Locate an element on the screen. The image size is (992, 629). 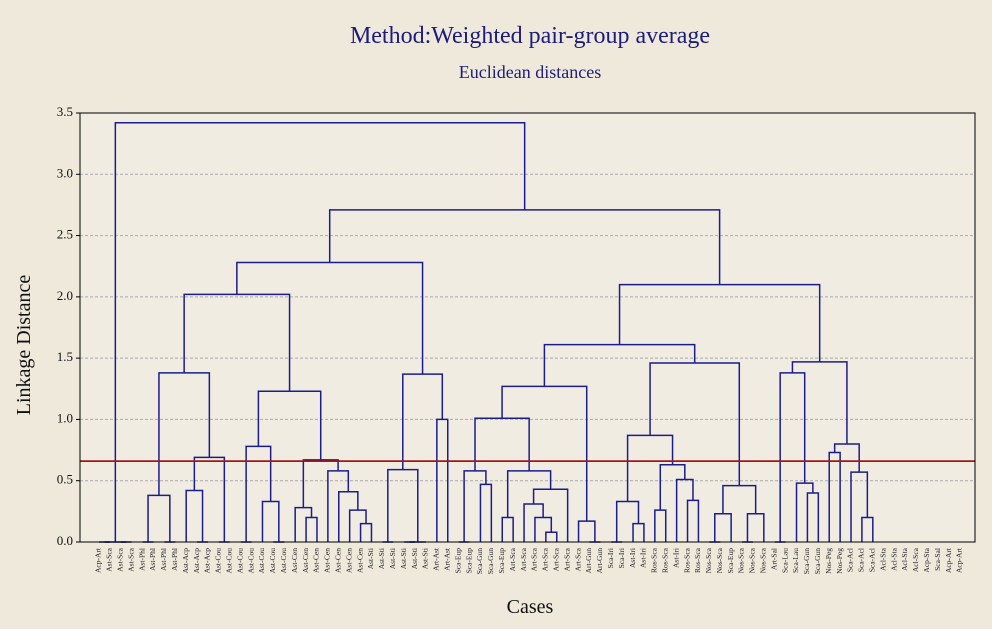
y-tick-label: 3.0 is located at coordinates (65, 172).